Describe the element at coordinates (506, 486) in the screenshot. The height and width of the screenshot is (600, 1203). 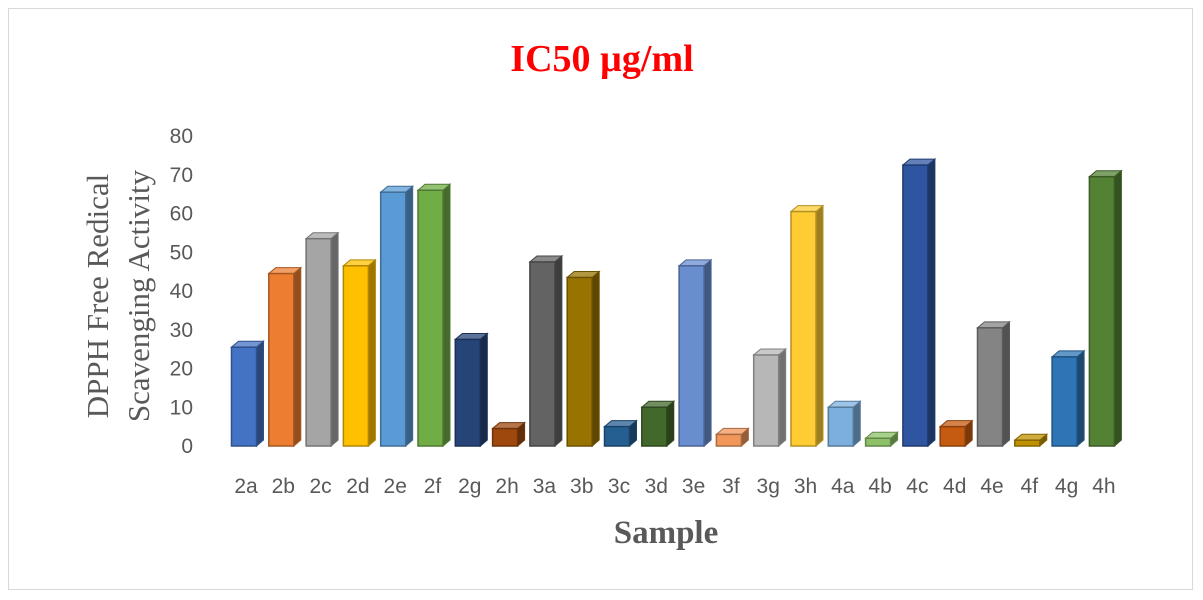
I see `x-tick-label: 2h` at that location.